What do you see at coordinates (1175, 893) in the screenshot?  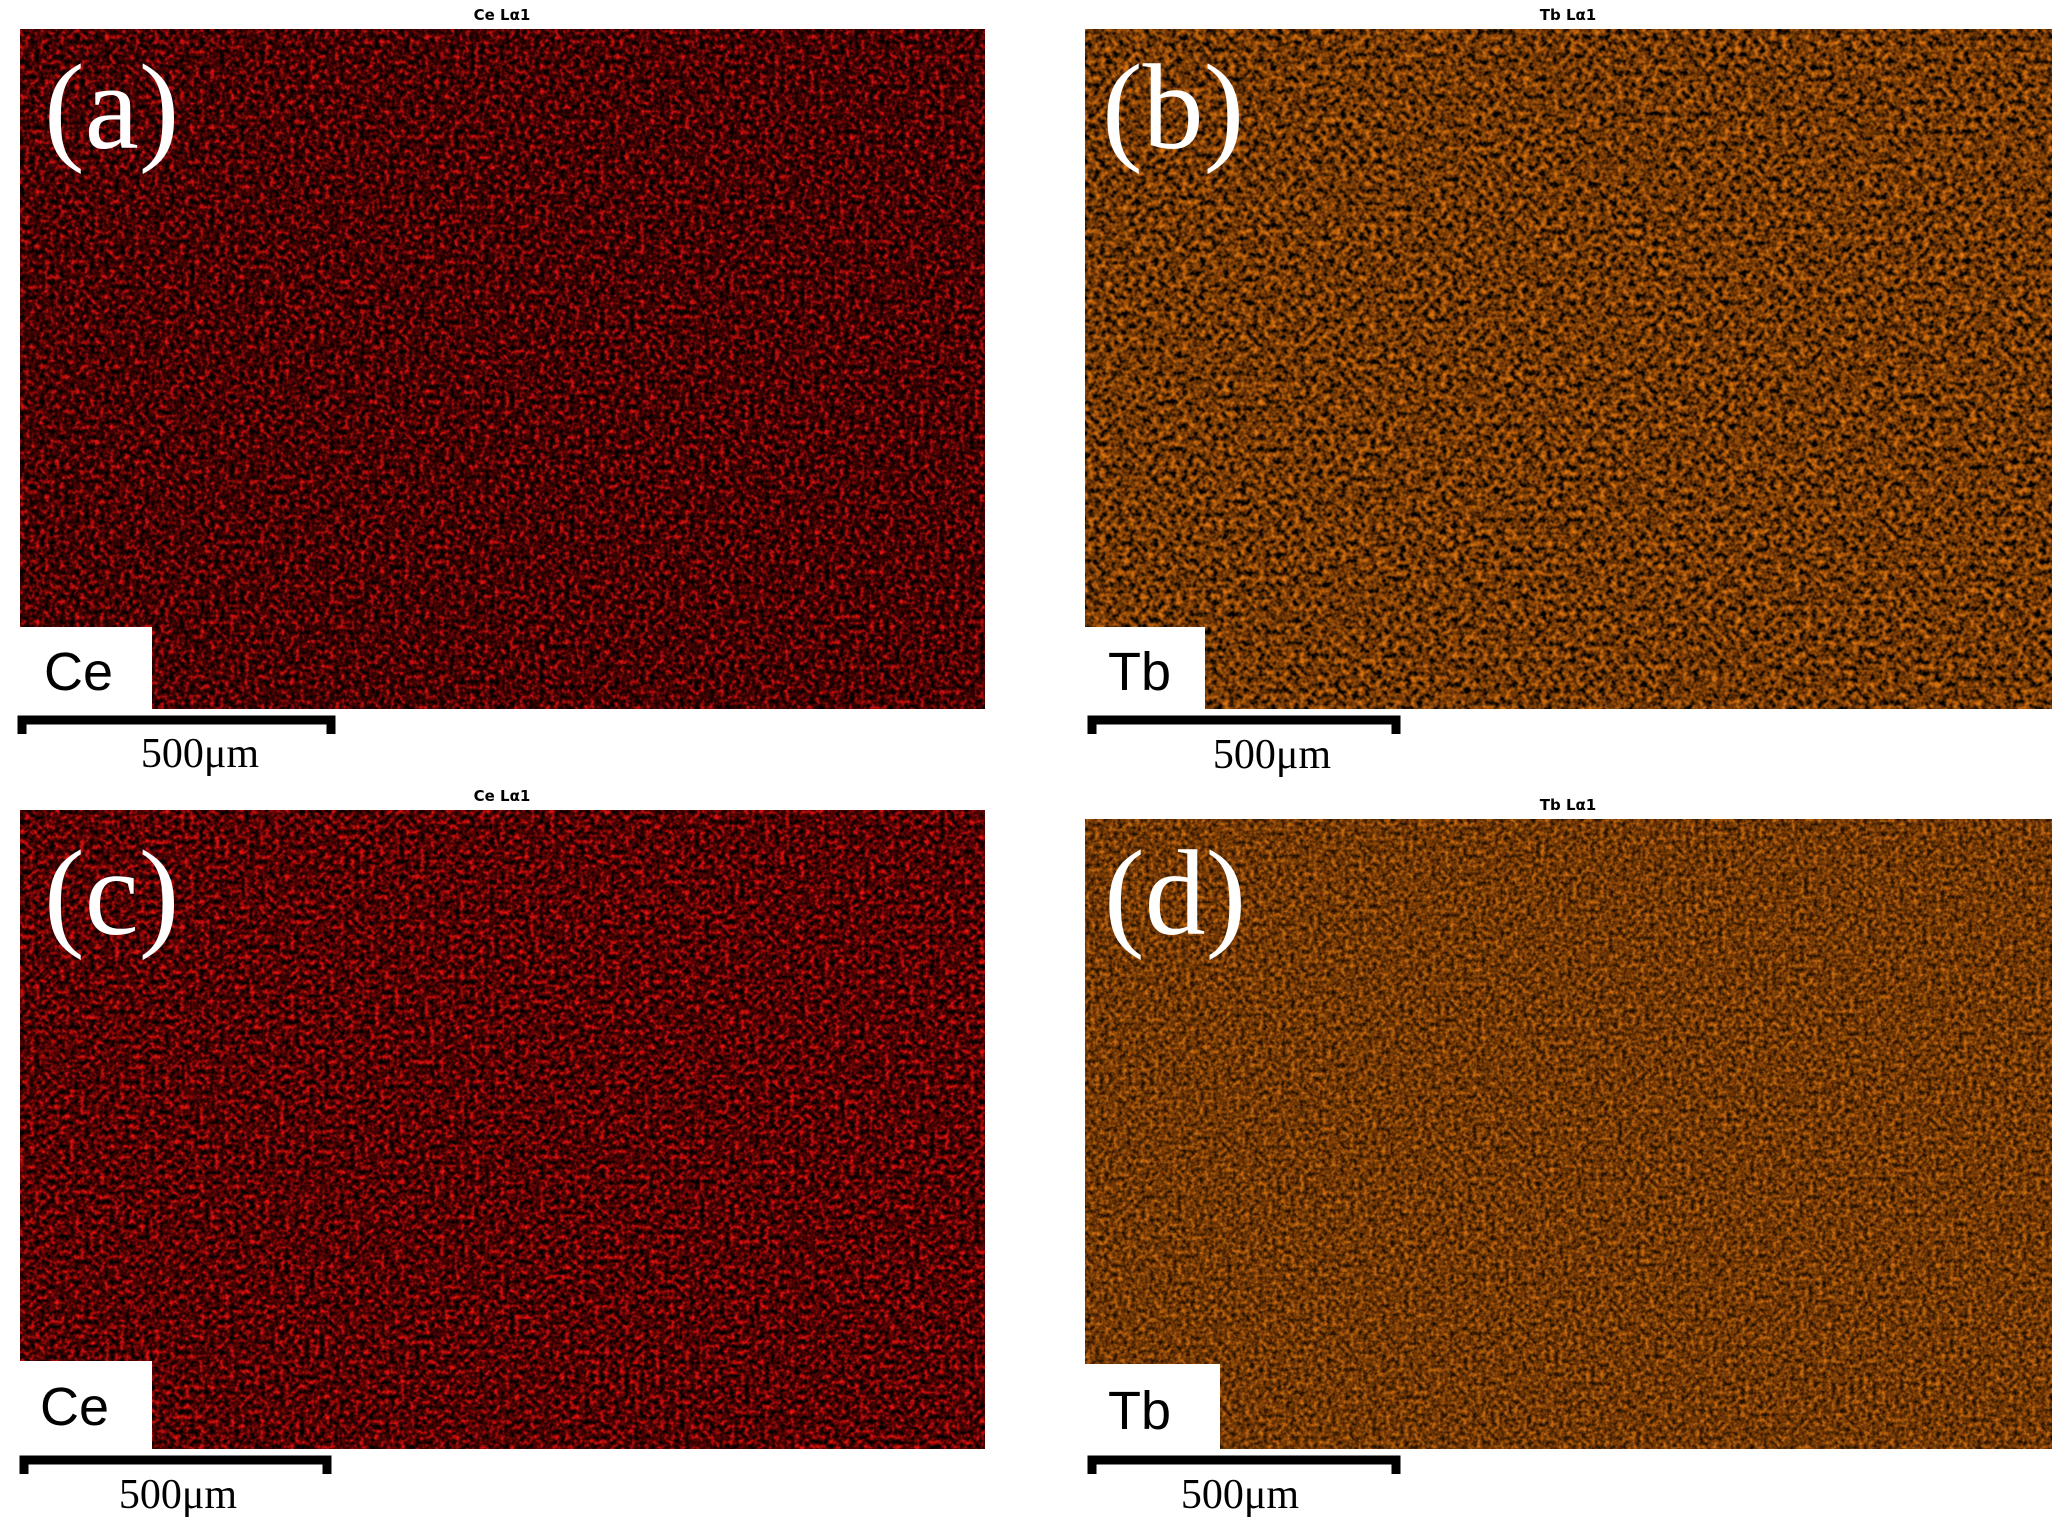 I see `panel-label: (d)` at bounding box center [1175, 893].